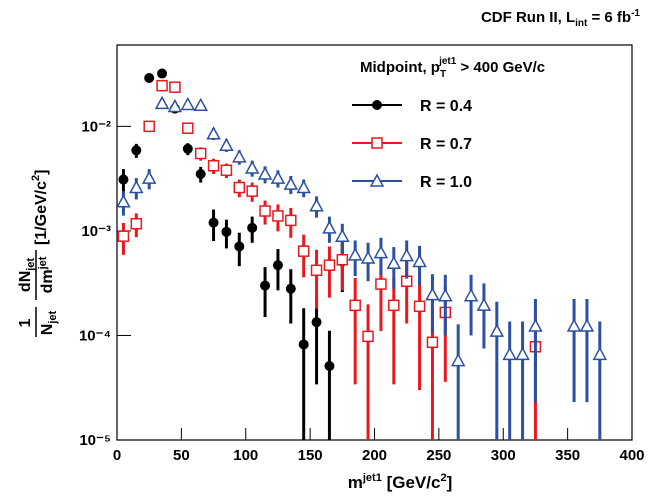 This screenshot has width=657, height=497. Describe the element at coordinates (631, 455) in the screenshot. I see `x-tick-label: 400` at that location.